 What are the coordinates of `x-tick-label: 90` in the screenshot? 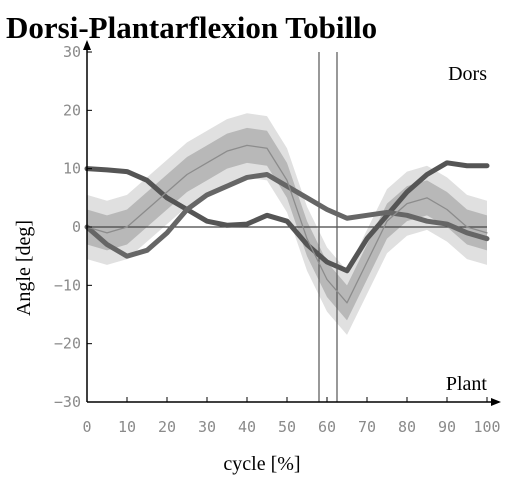 It's located at (447, 427).